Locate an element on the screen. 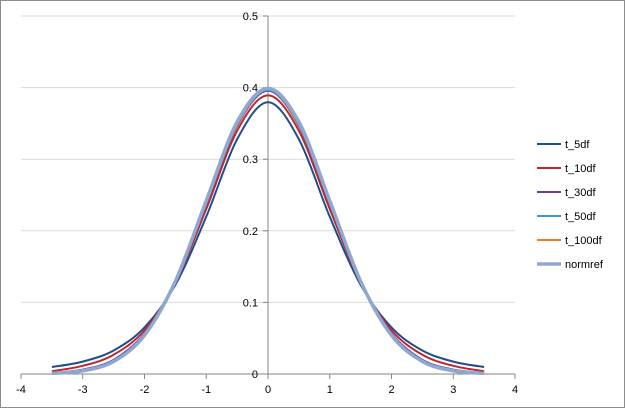 The image size is (625, 408). y-tick-labels: 0 0.1 0.2 0.3 0.4 0.5 is located at coordinates (250, 196).